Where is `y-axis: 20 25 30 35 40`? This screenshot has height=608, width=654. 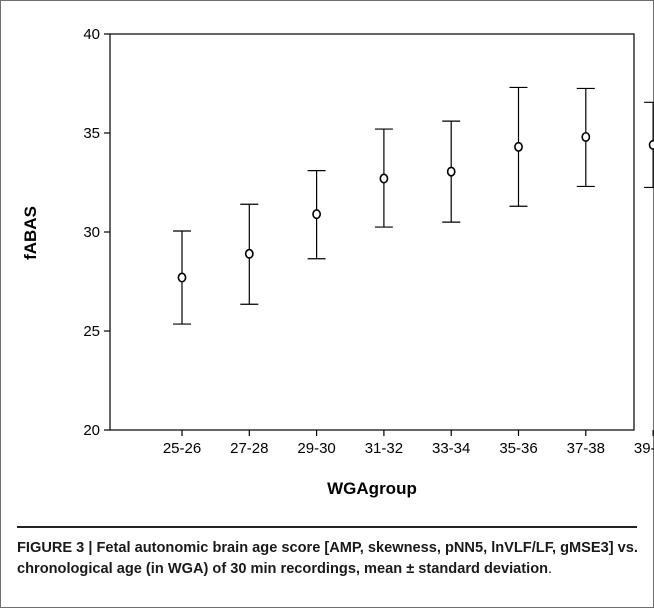 y-axis: 20 25 30 35 40 is located at coordinates (96, 232).